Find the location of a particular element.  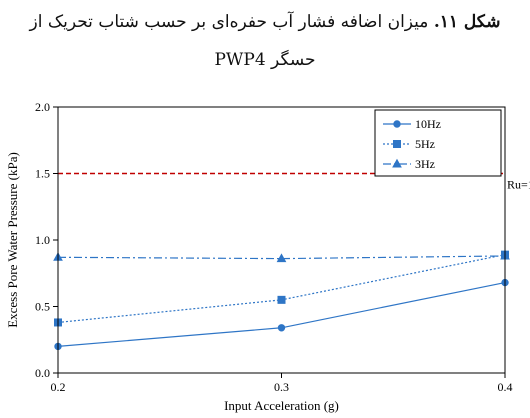

figure-number: شکل ۱۱. is located at coordinates (467, 22).